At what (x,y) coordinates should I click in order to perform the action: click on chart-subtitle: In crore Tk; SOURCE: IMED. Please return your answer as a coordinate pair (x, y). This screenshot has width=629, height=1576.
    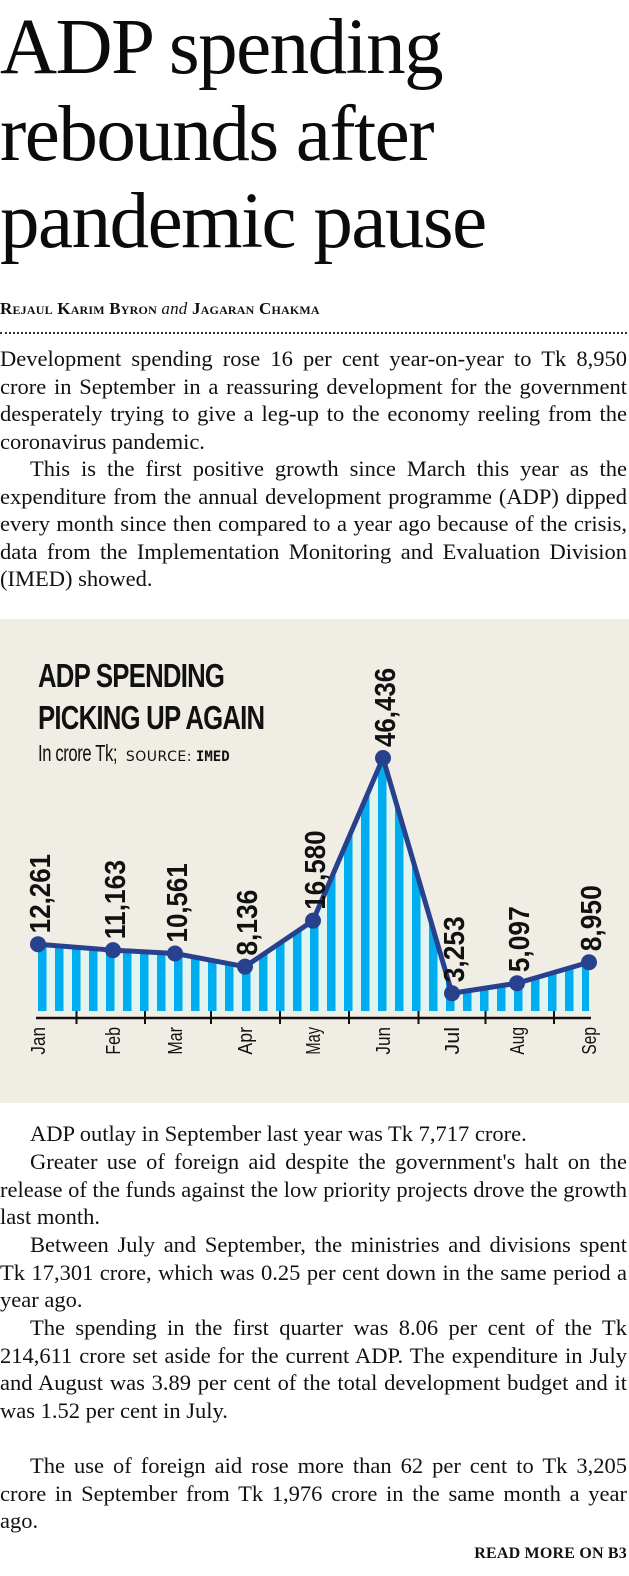
    Looking at the image, I should click on (134, 753).